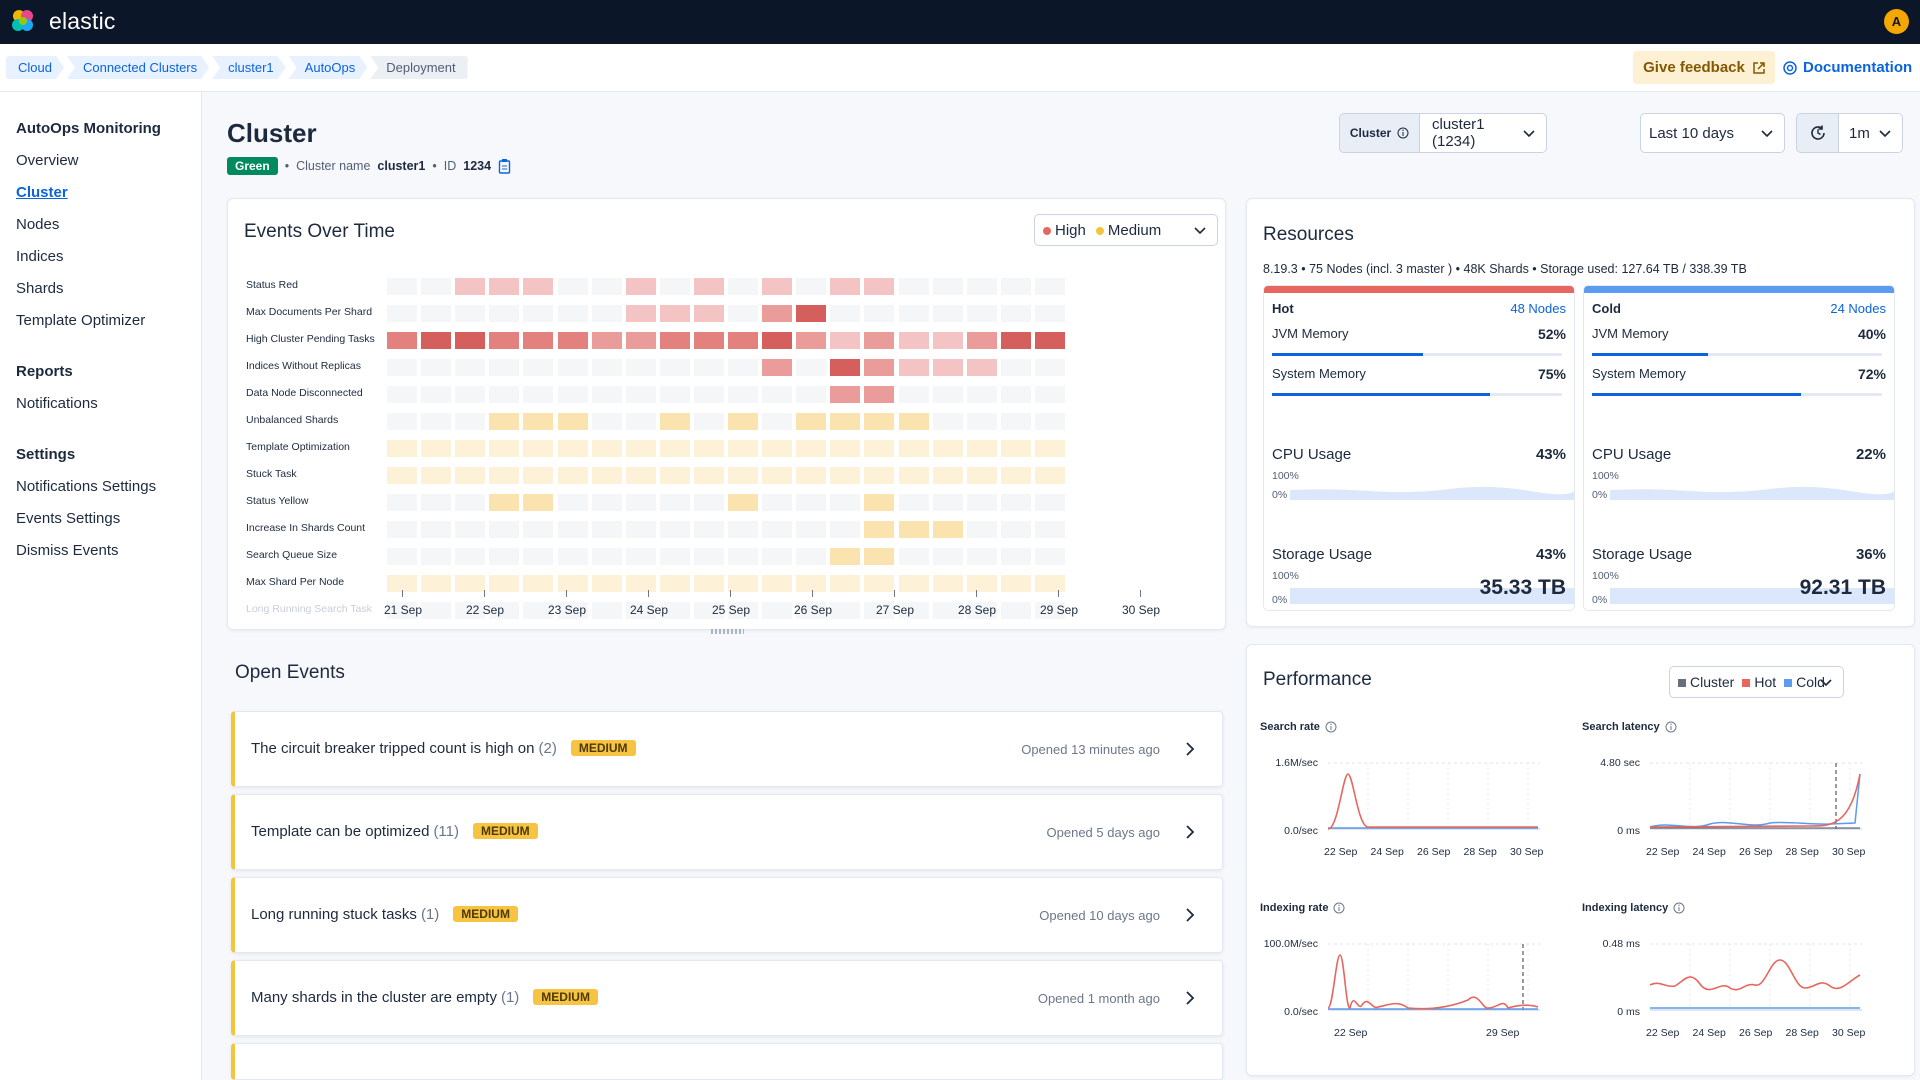  Describe the element at coordinates (86, 486) in the screenshot. I see `sidebar-item-notifications-settings: Notifications Settings` at that location.